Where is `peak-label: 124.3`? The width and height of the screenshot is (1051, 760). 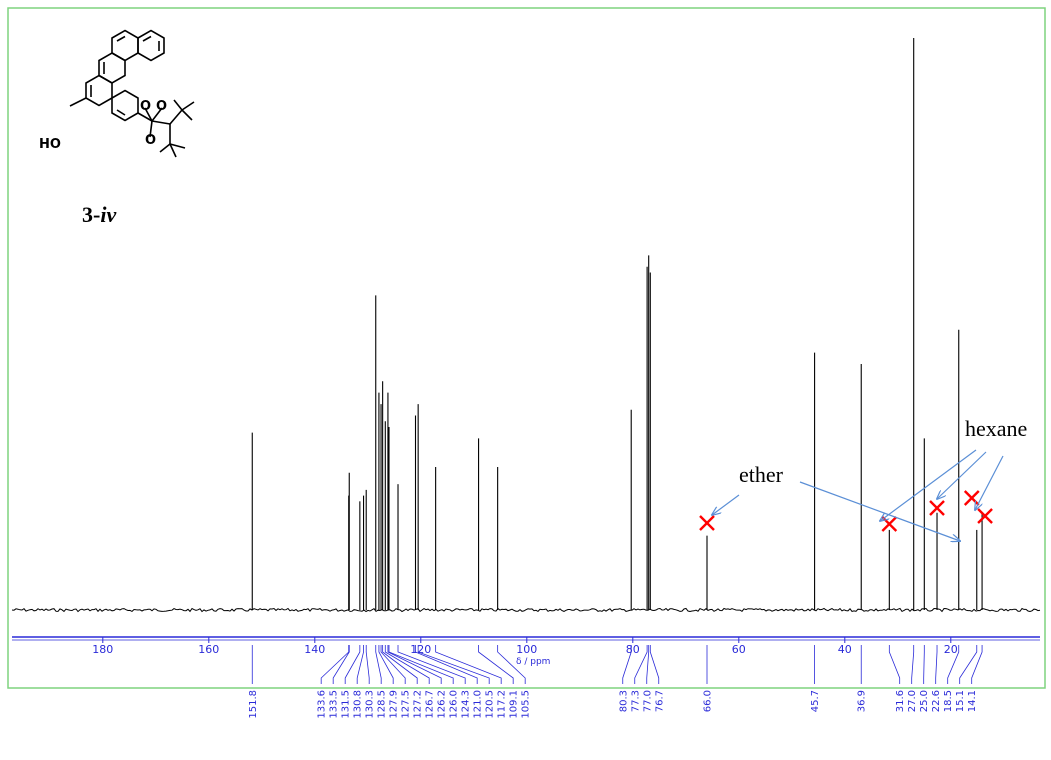
peak-label: 124.3 is located at coordinates (466, 704).